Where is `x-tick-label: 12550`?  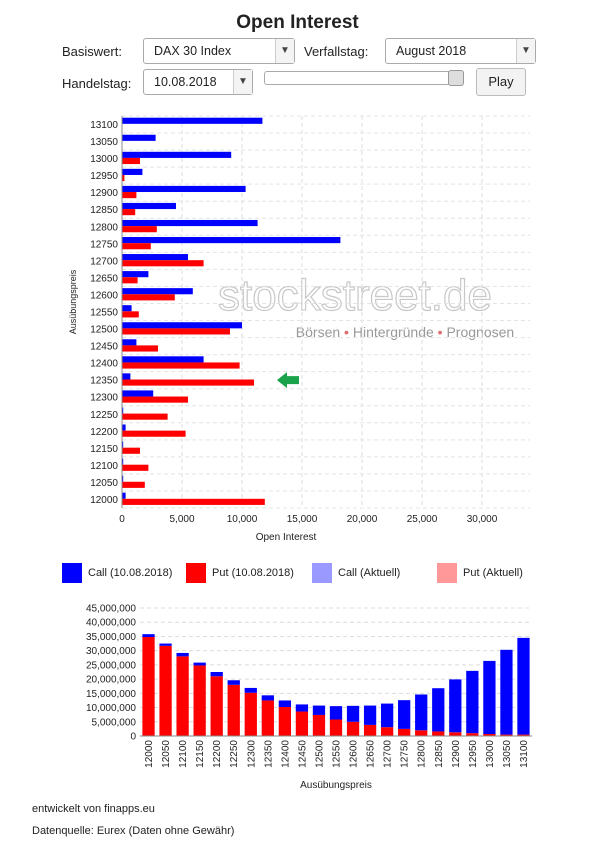
x-tick-label: 12550 is located at coordinates (337, 754).